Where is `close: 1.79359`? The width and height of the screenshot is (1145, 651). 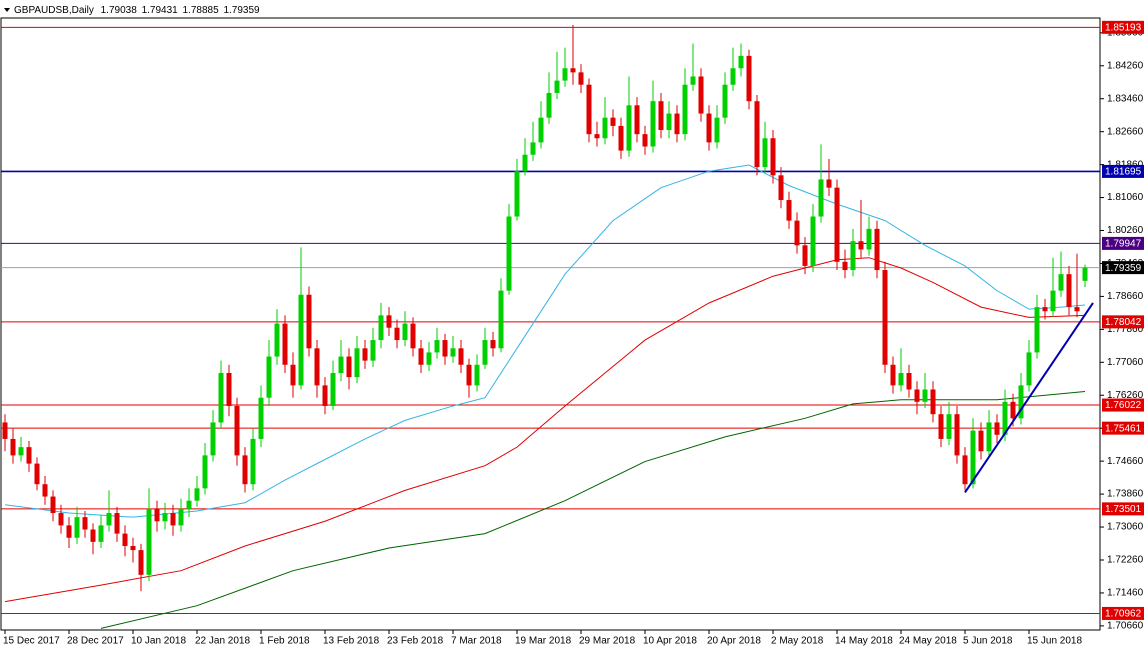 close: 1.79359 is located at coordinates (241, 10).